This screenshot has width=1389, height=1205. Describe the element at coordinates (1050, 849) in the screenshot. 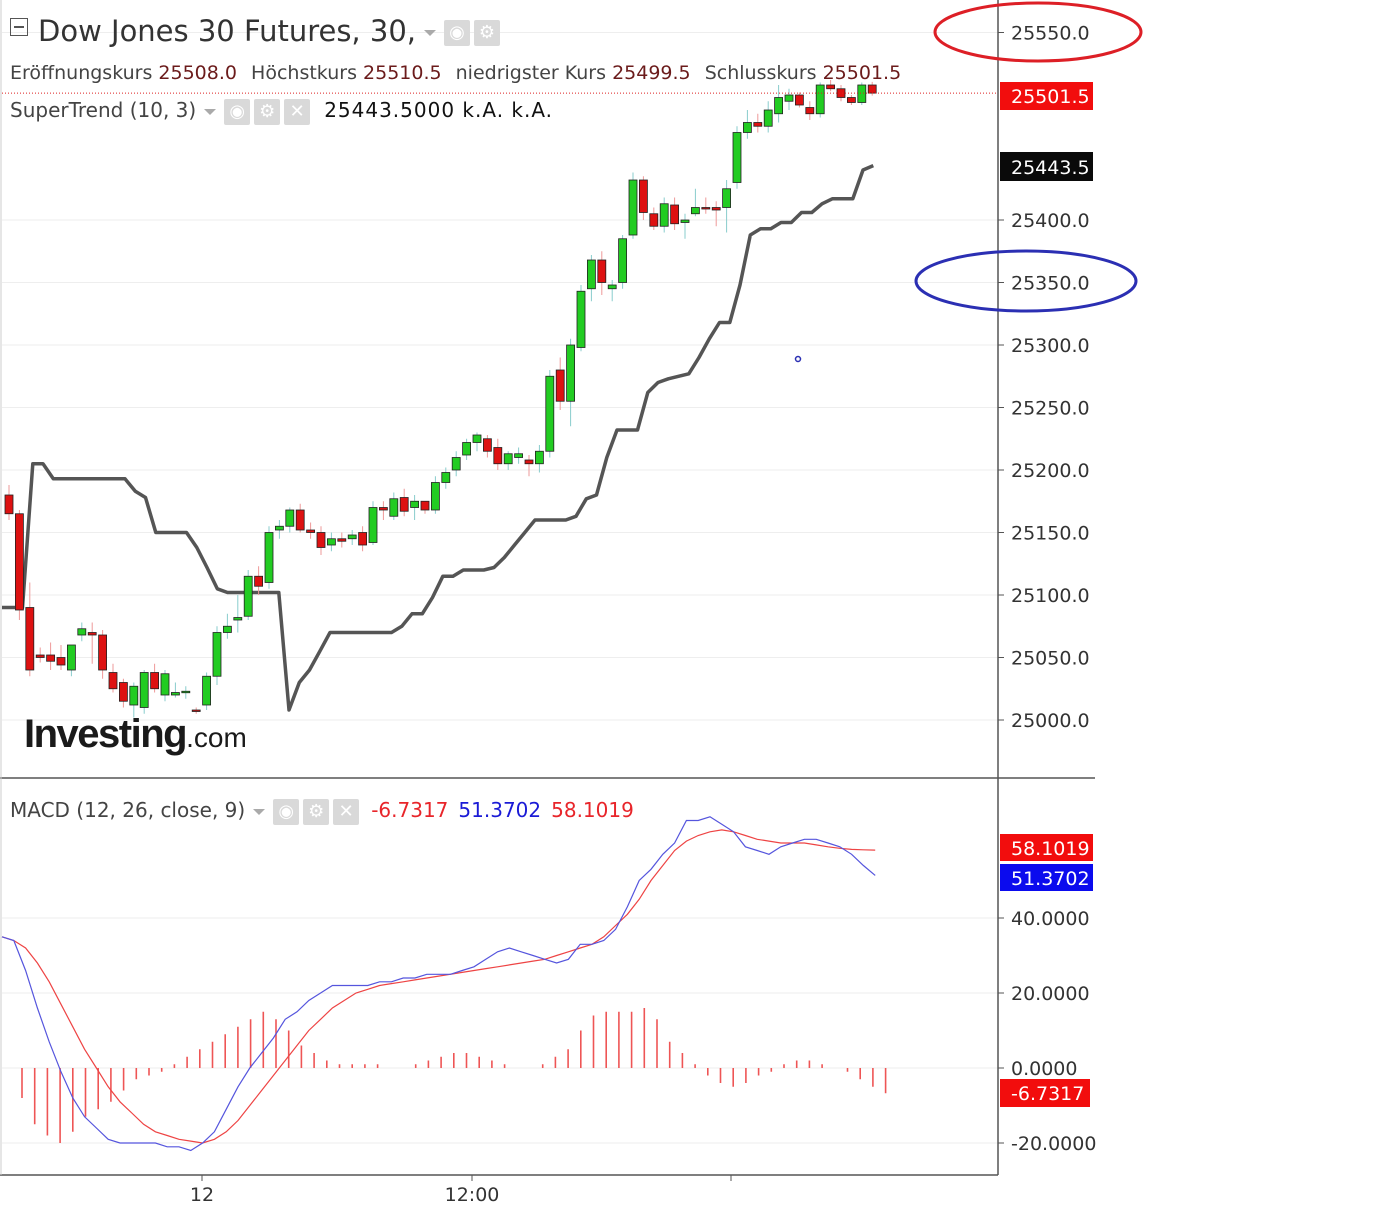

I see `signal-value-label: 58.1019` at that location.